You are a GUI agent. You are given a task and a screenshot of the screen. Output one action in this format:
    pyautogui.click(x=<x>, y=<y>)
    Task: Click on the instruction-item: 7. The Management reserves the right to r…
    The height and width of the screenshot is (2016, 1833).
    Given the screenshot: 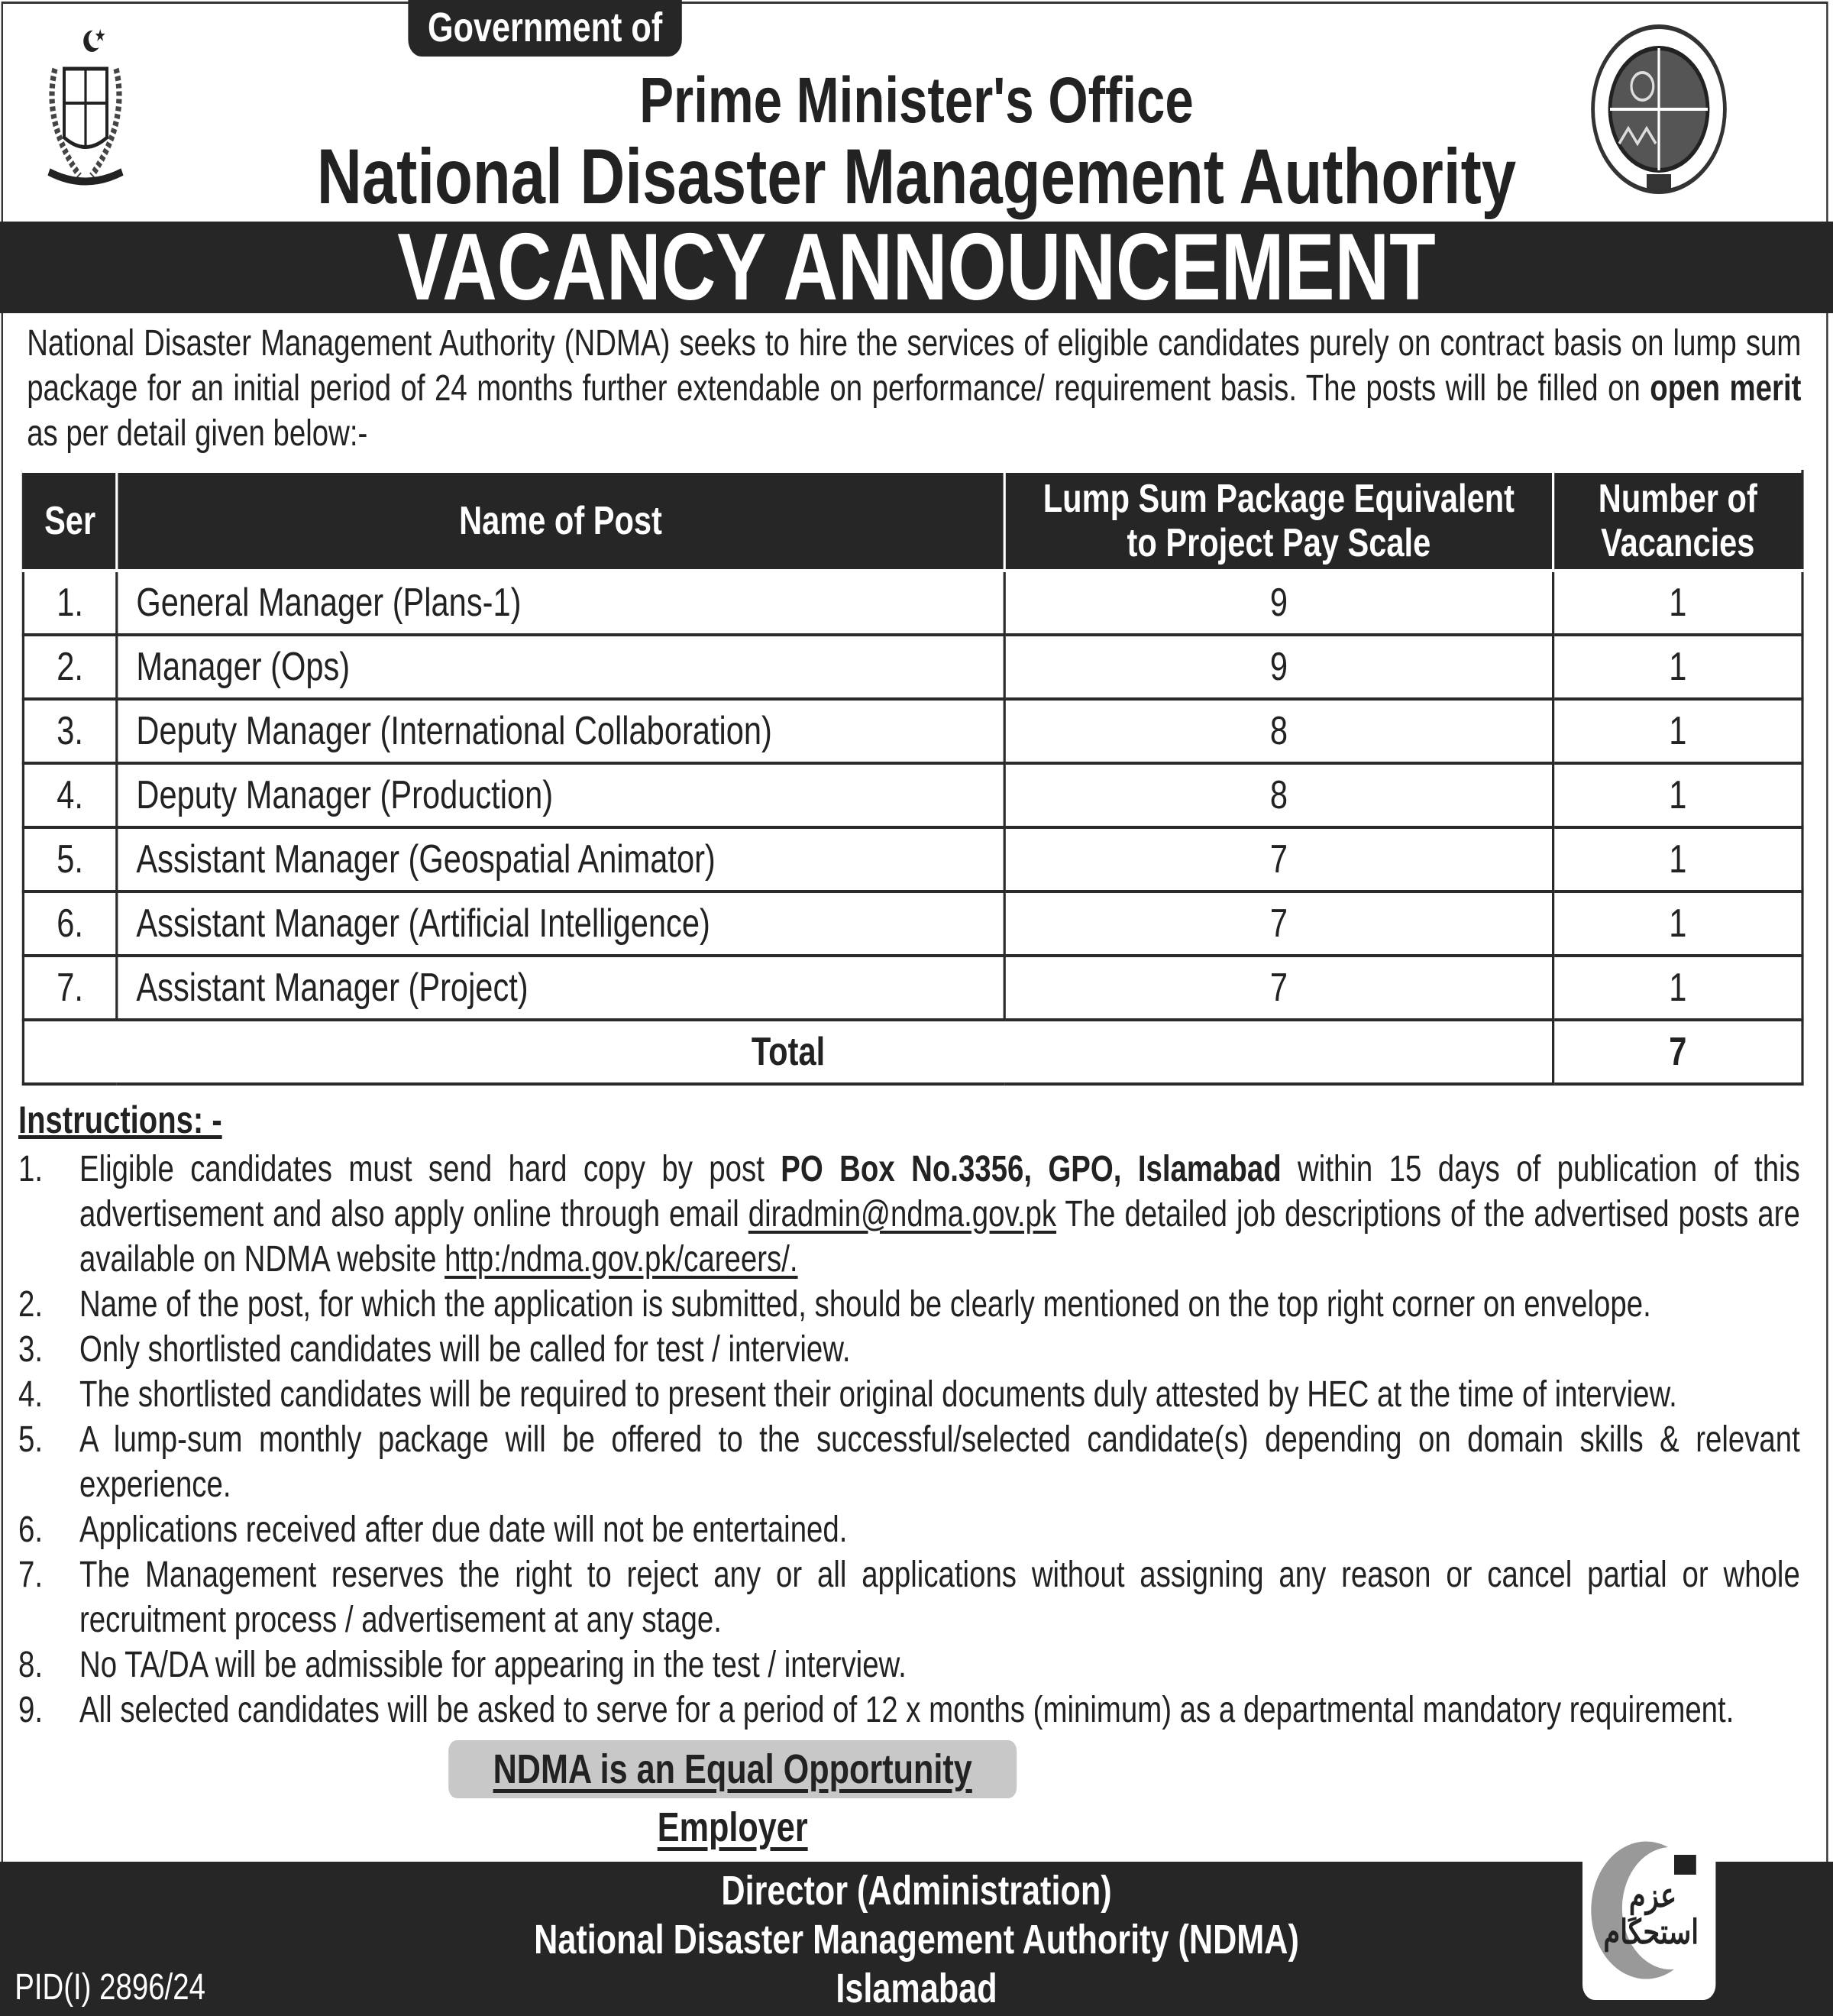 What is the action you would take?
    pyautogui.click(x=909, y=1597)
    